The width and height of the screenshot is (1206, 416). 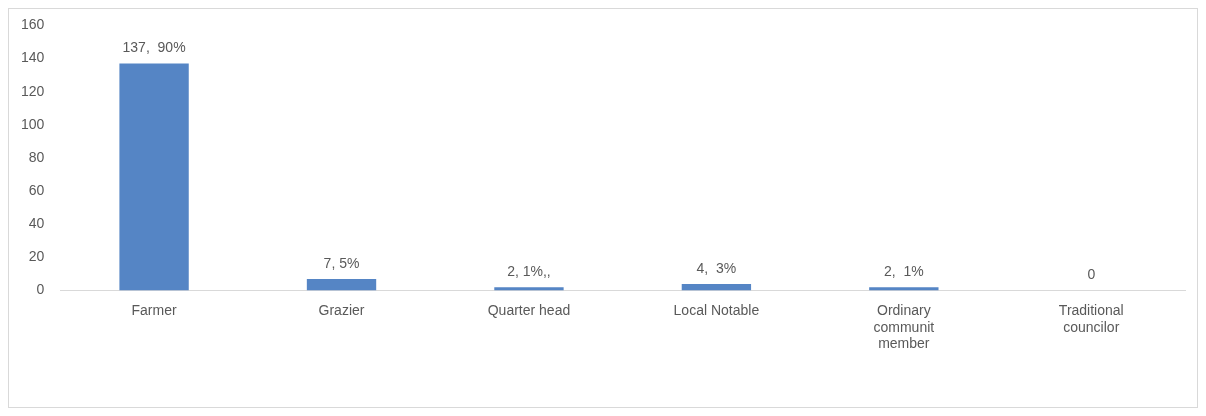 What do you see at coordinates (36, 256) in the screenshot?
I see `y-tick-label: 20` at bounding box center [36, 256].